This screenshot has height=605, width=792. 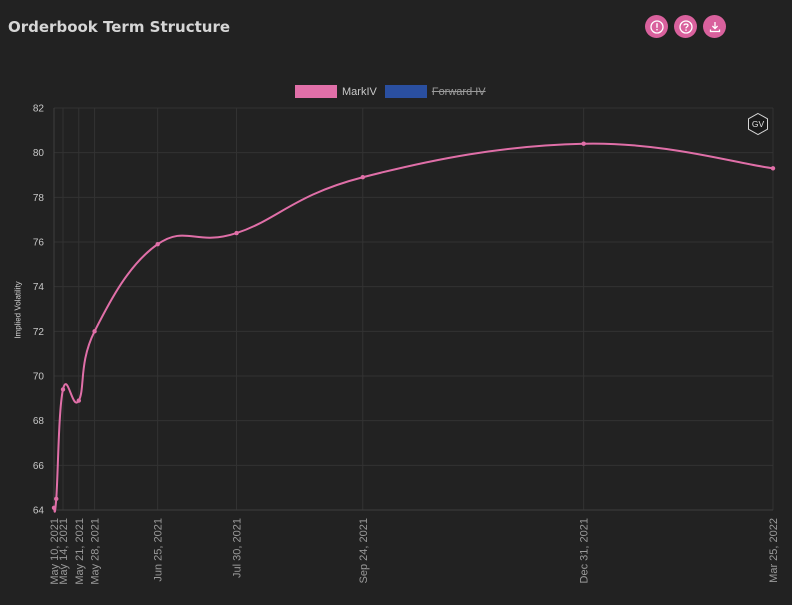 I want to click on download-button, so click(x=714, y=26).